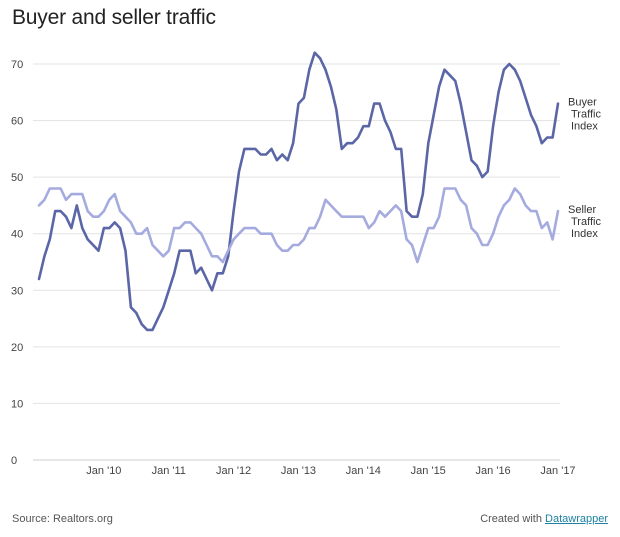 The height and width of the screenshot is (537, 620). Describe the element at coordinates (114, 17) in the screenshot. I see `chart-title: Buyer and seller traffic` at that location.